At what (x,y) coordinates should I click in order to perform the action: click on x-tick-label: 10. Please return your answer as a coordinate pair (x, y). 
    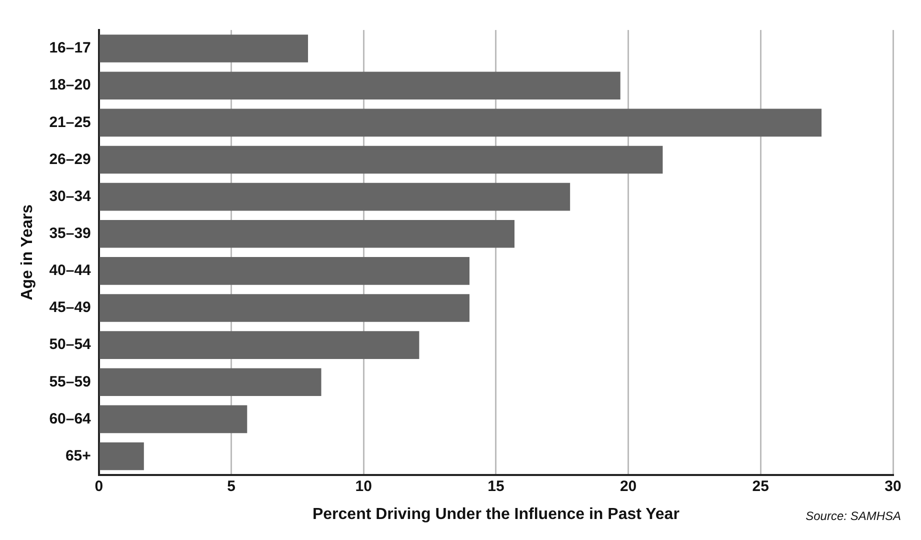
    Looking at the image, I should click on (363, 486).